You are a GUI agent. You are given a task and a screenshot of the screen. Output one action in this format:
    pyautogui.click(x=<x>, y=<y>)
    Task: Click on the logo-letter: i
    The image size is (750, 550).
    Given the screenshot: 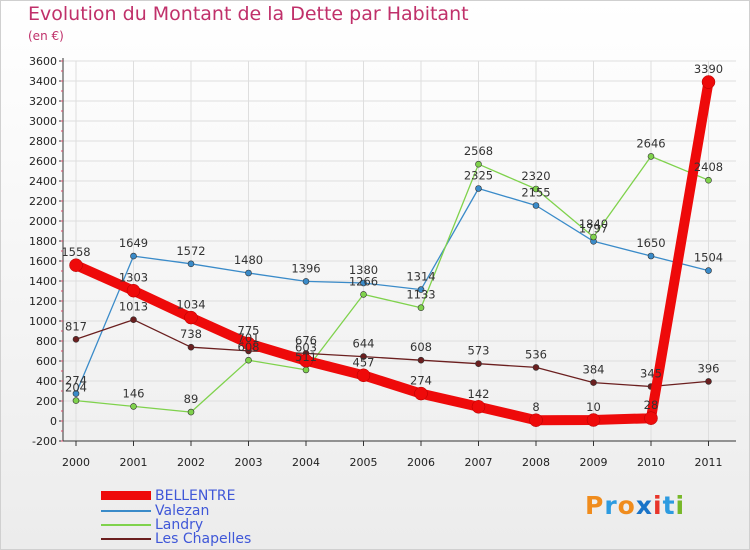 What is the action you would take?
    pyautogui.click(x=658, y=505)
    